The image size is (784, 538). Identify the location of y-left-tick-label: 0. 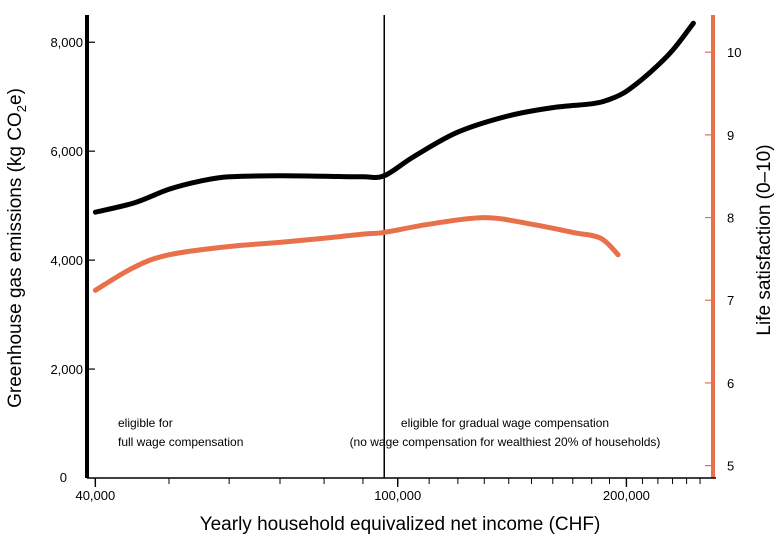
(63, 477).